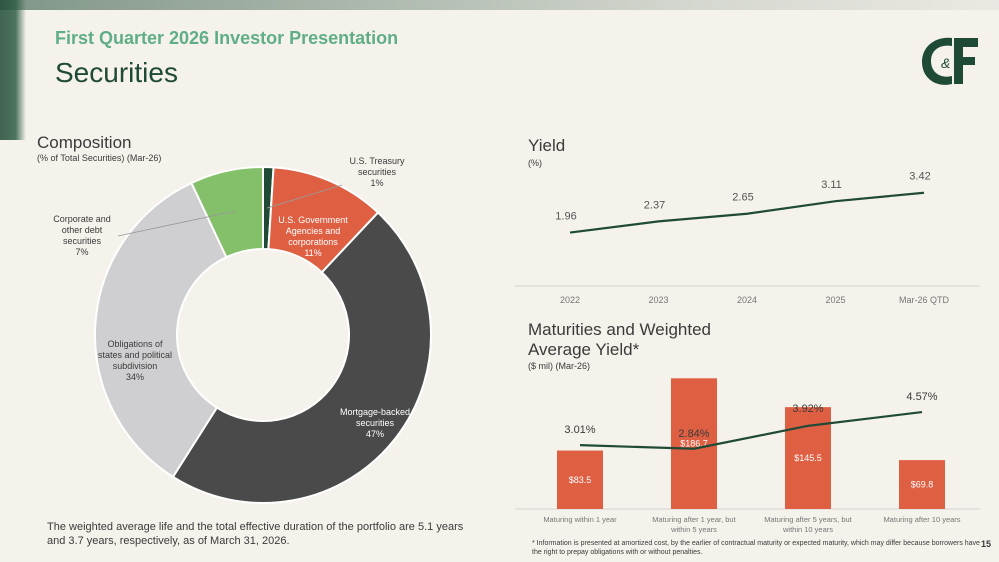 Image resolution: width=999 pixels, height=562 pixels. Describe the element at coordinates (82, 235) in the screenshot. I see `slice-label-corporate: Corporate and other debt securities 7%` at that location.